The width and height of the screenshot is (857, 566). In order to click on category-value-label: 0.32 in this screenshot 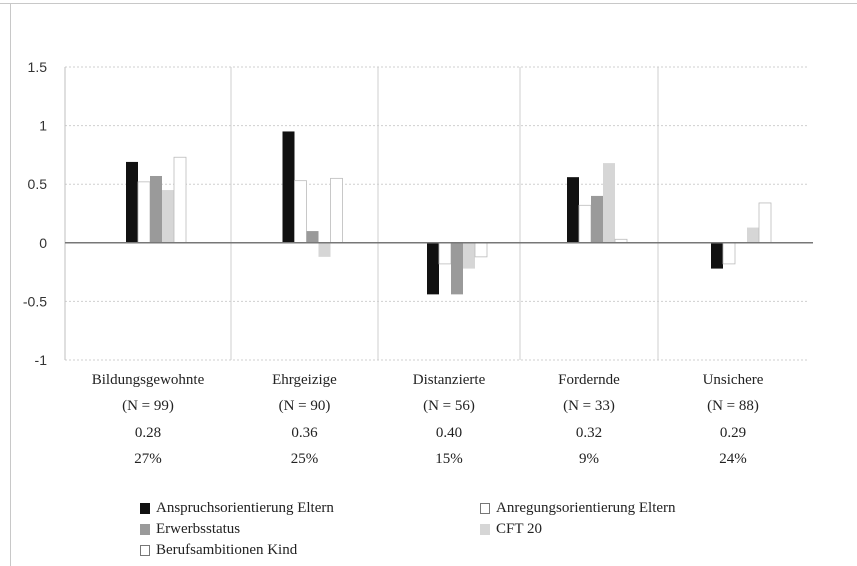, I will do `click(589, 433)`.